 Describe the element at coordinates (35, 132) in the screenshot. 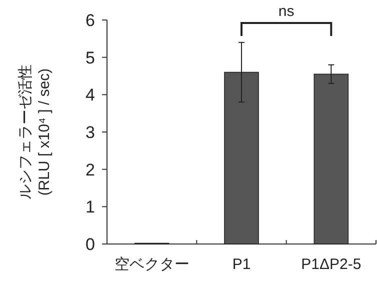

I see `y-axis-title: ルシフェラーゼ活性 (RLU [ x10⁴ ] / sec)` at that location.